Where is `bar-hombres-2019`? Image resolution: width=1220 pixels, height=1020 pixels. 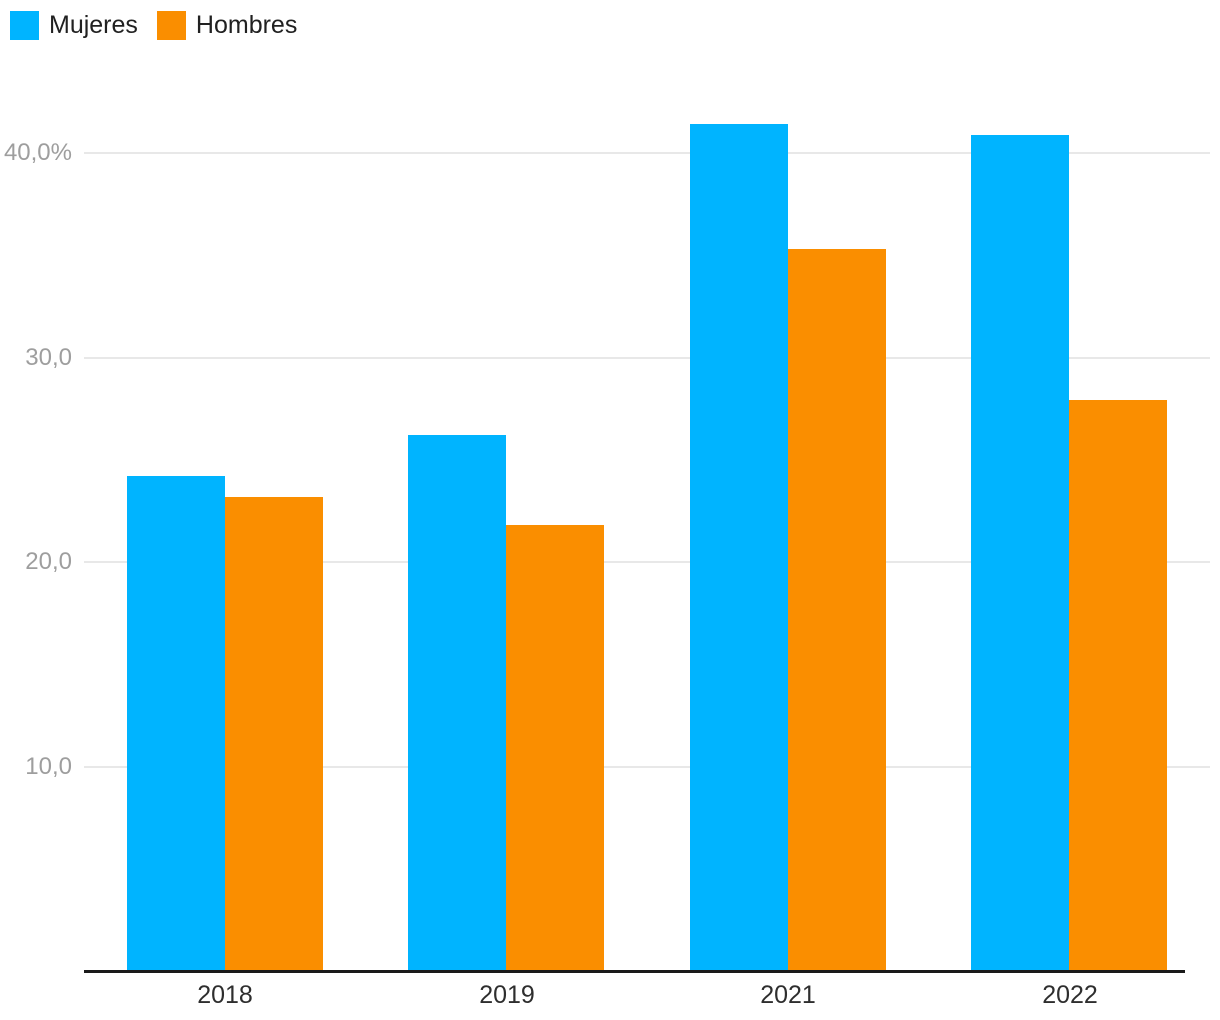
bar-hombres-2019 is located at coordinates (555, 748).